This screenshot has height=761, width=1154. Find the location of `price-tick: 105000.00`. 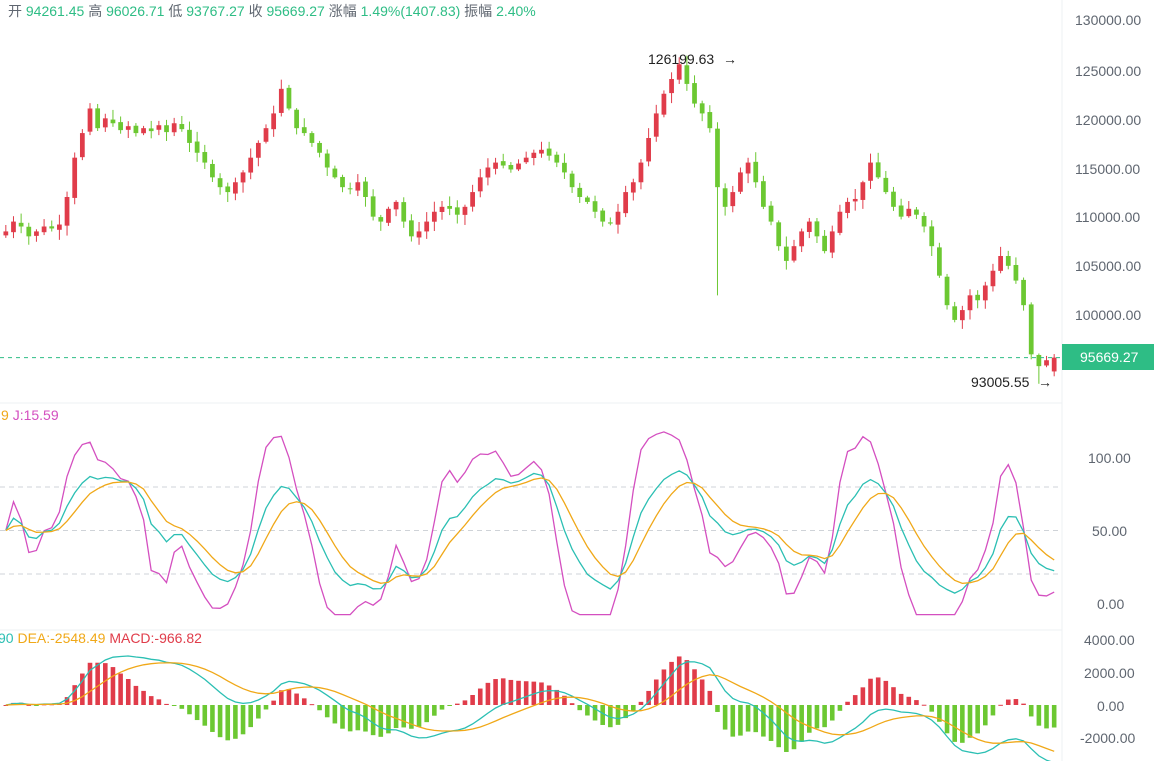

price-tick: 105000.00 is located at coordinates (1108, 266).